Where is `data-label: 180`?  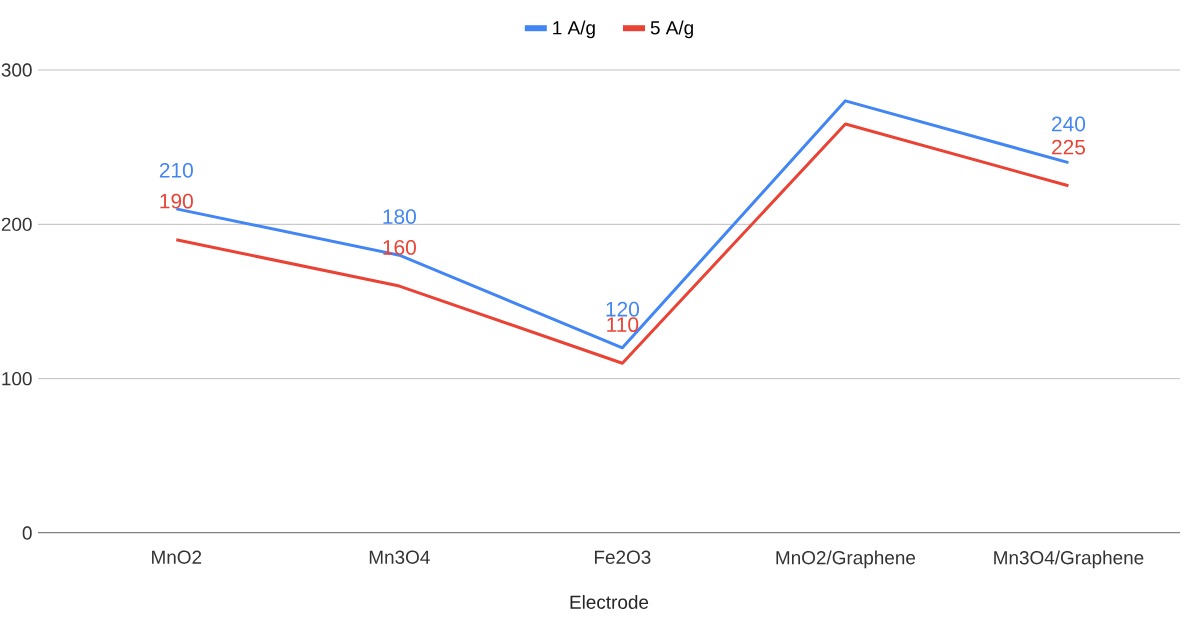
data-label: 180 is located at coordinates (399, 216).